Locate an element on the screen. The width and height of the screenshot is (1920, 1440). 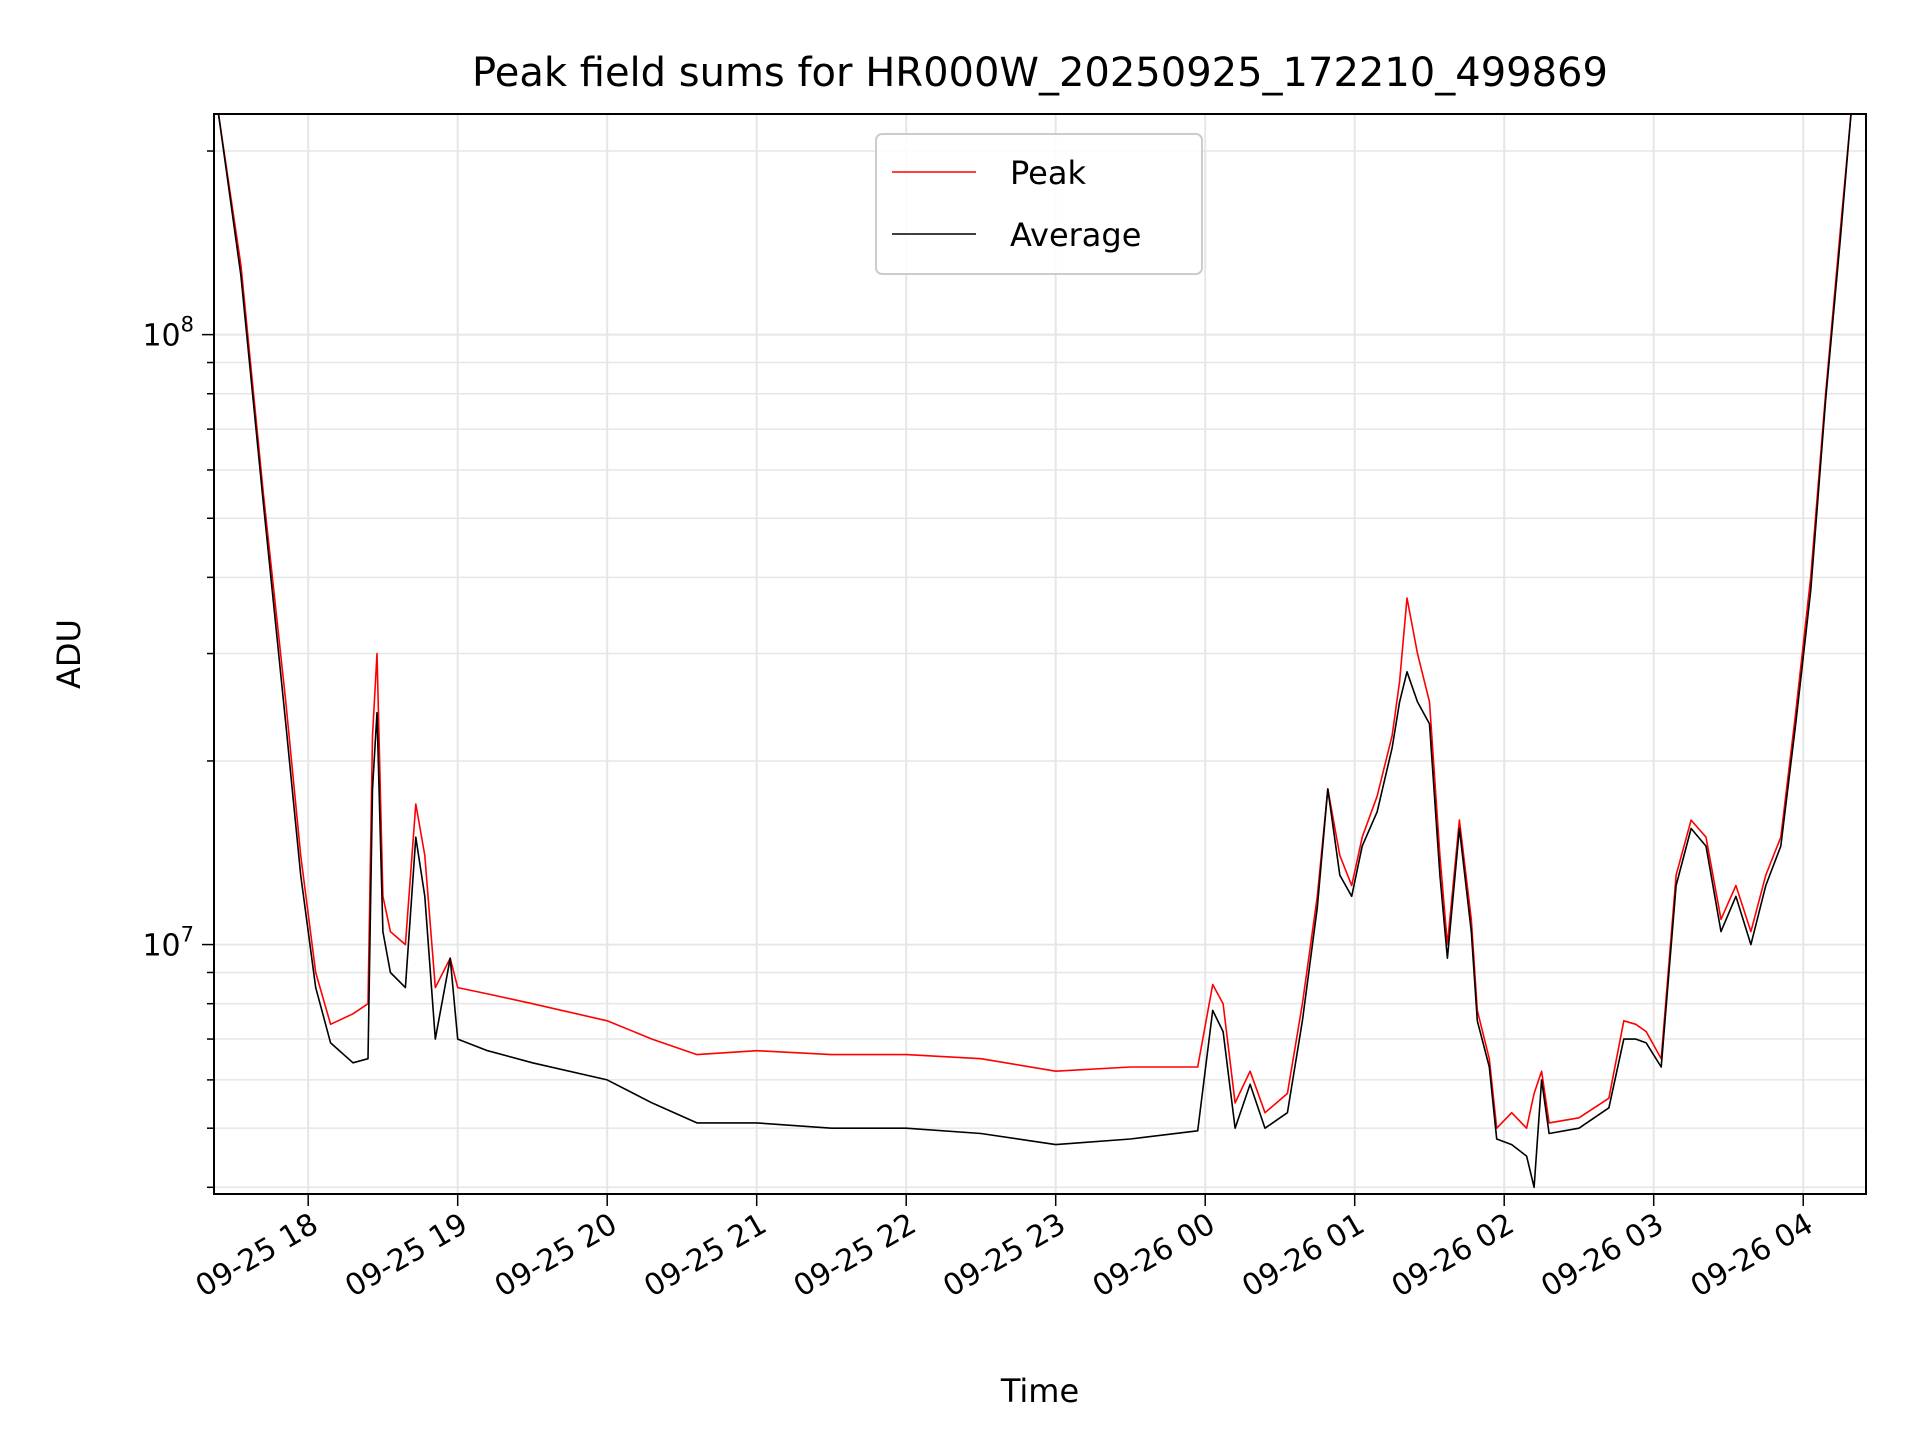
x-axis-label: Time is located at coordinates (1039, 1391).